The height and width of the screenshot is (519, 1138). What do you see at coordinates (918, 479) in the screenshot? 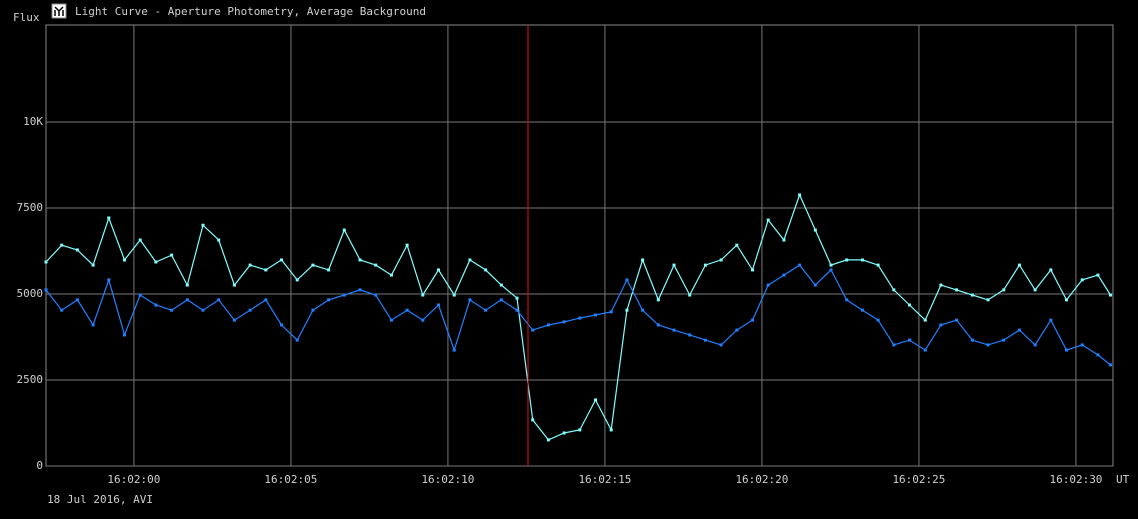
I see `x-tick-label: 16:02:25` at bounding box center [918, 479].